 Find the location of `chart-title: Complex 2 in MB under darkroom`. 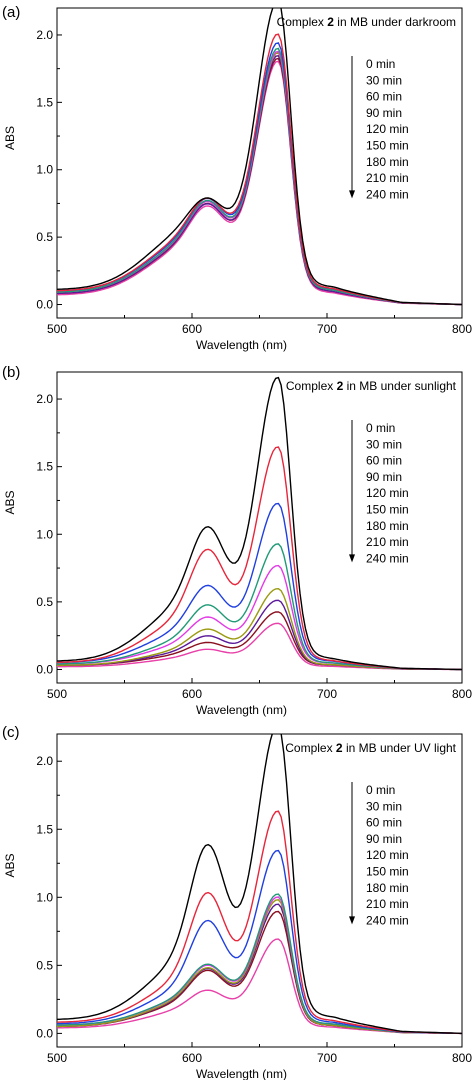

chart-title: Complex 2 in MB under darkroom is located at coordinates (366, 22).